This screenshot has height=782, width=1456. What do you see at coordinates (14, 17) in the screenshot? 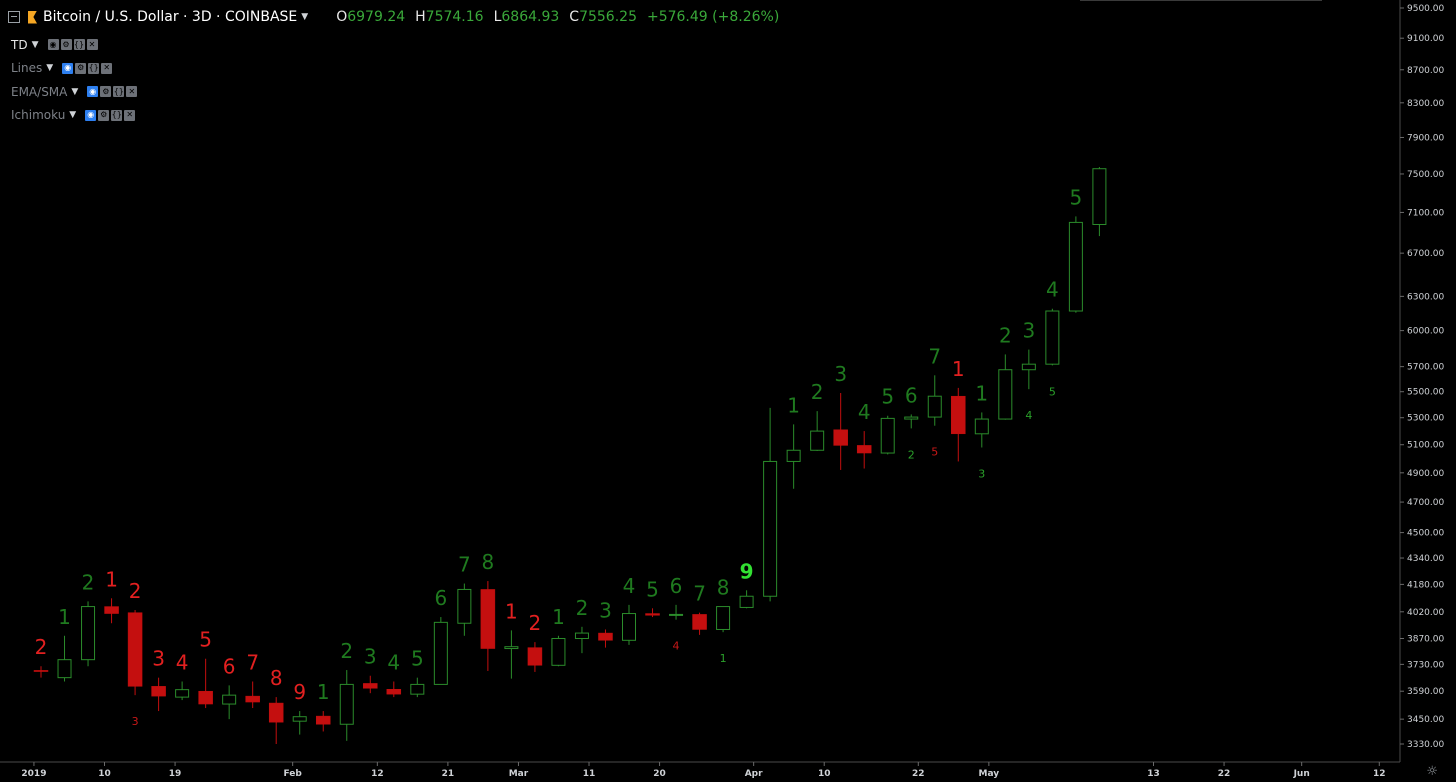
I see `collapse-icon` at bounding box center [14, 17].